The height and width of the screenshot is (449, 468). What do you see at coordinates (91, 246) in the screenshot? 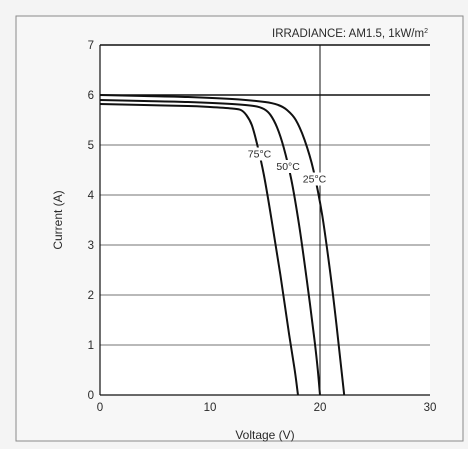
I see `y-tick-label-3: 3` at bounding box center [91, 246].